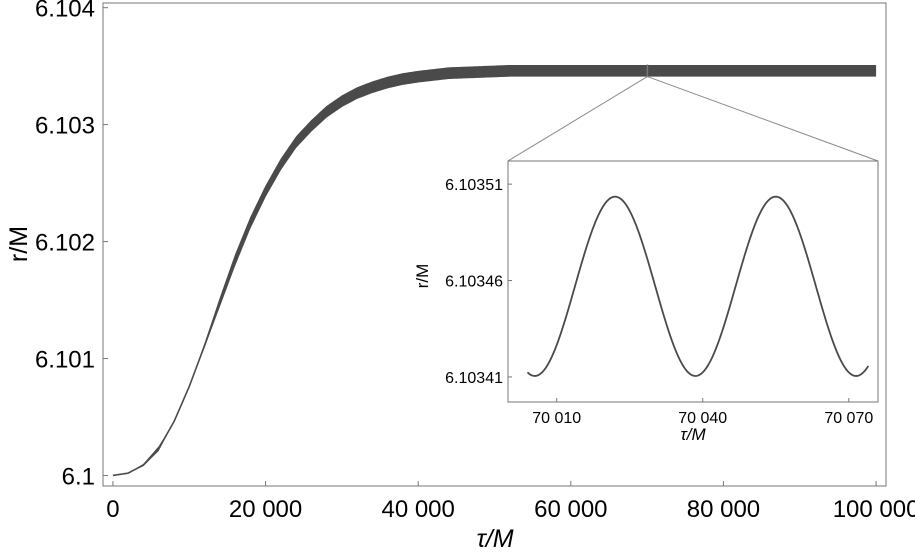 The height and width of the screenshot is (554, 915). I want to click on main-x-axis-ticks: 0 20 000 40 000 60 000 80 000 100 000, so click(510, 502).